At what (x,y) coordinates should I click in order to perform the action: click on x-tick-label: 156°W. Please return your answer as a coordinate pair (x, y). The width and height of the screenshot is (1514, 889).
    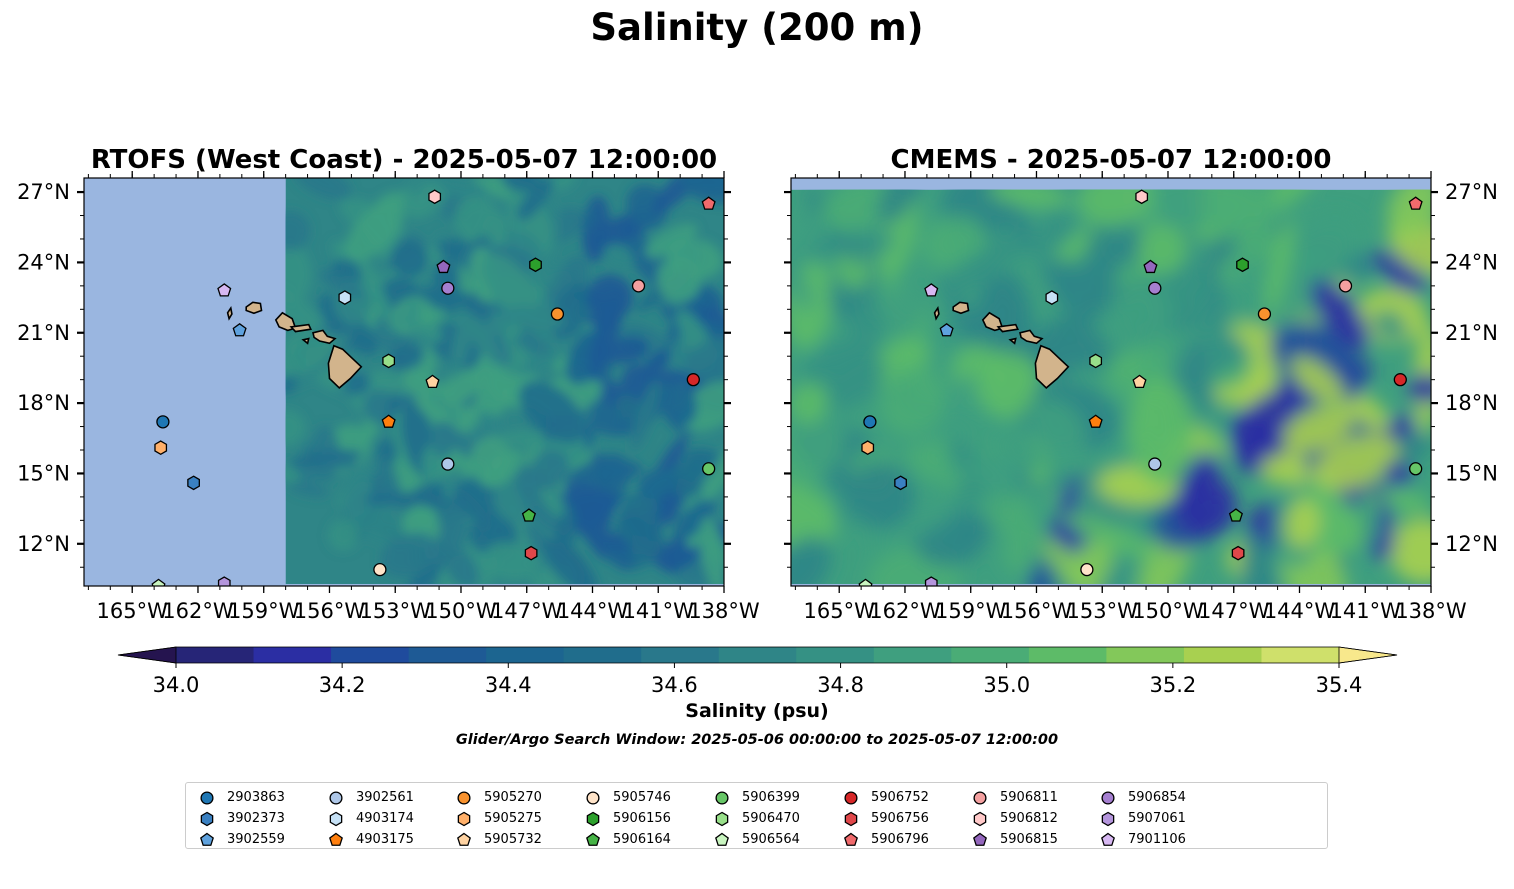
    Looking at the image, I should click on (1037, 611).